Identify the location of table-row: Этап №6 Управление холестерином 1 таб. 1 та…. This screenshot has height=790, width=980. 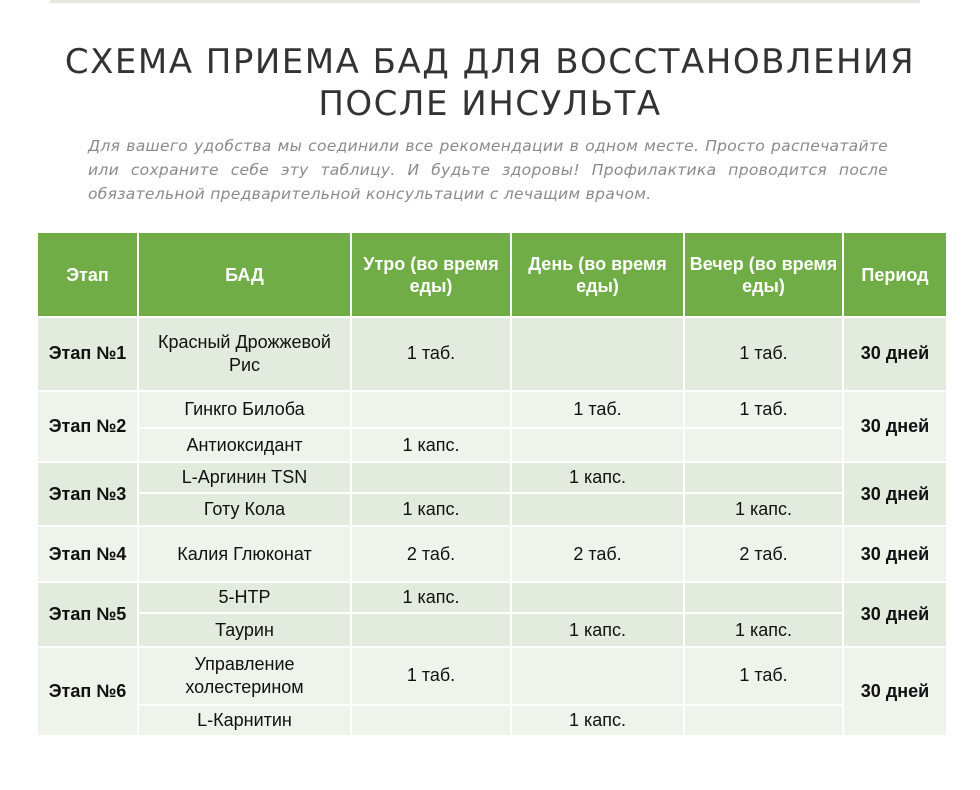
(493, 692).